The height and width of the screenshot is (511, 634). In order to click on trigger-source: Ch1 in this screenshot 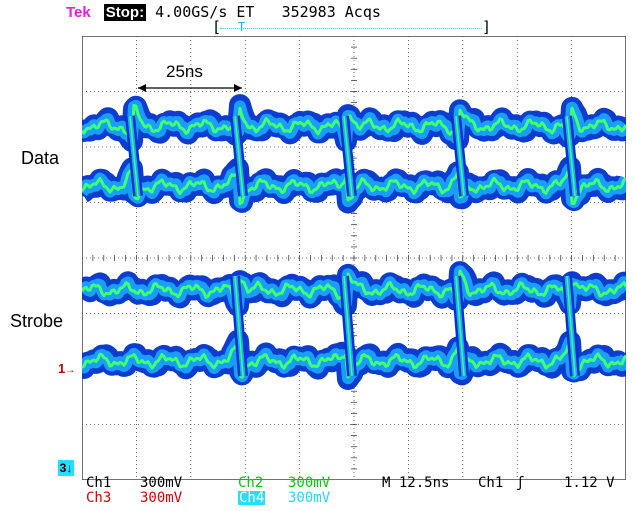, I will do `click(491, 483)`.